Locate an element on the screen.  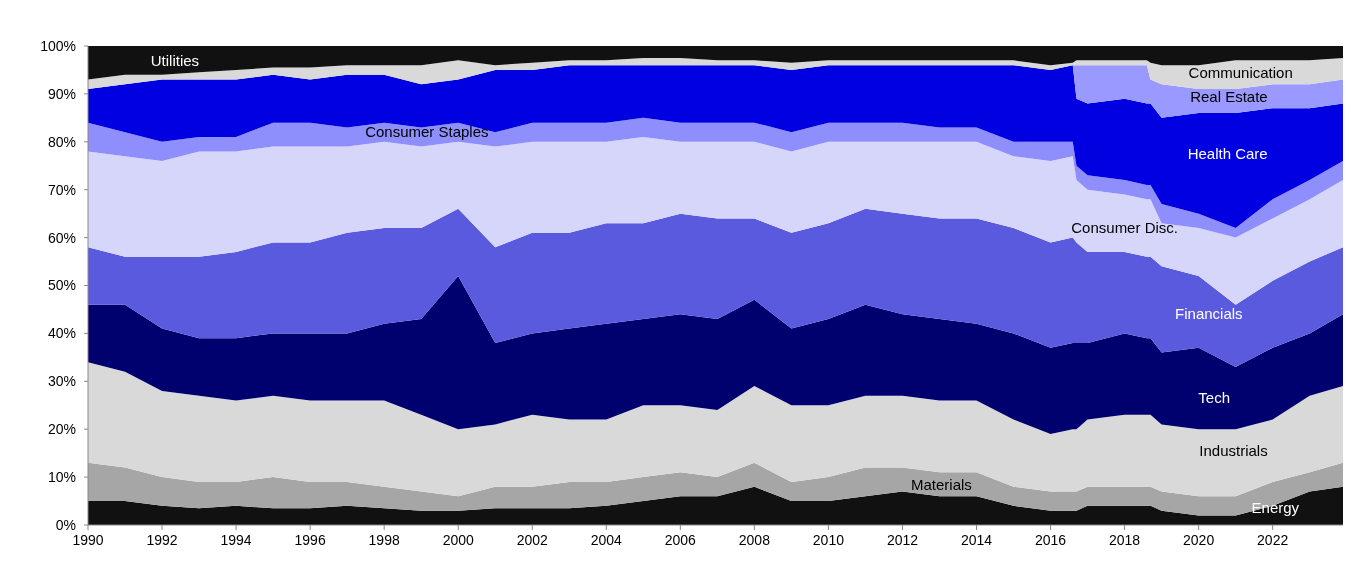
x-tick-label: 2022 is located at coordinates (1273, 540).